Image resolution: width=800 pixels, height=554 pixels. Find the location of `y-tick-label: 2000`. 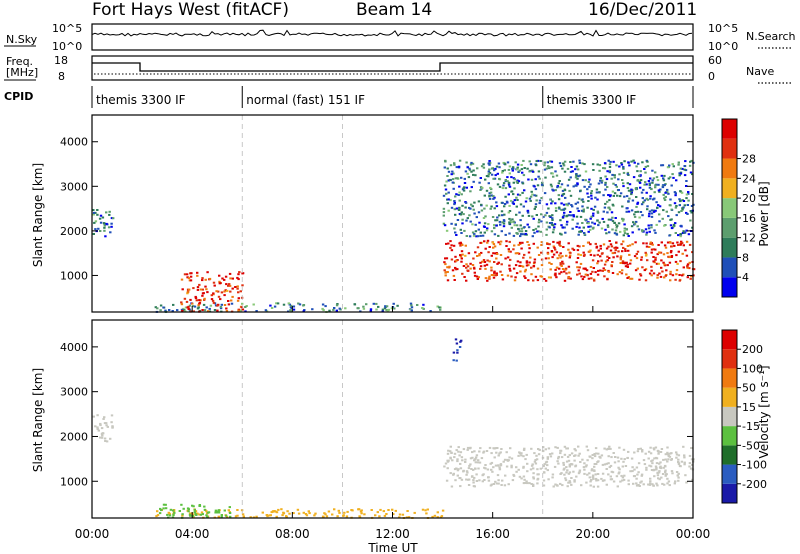

y-tick-label: 2000 is located at coordinates (74, 436).